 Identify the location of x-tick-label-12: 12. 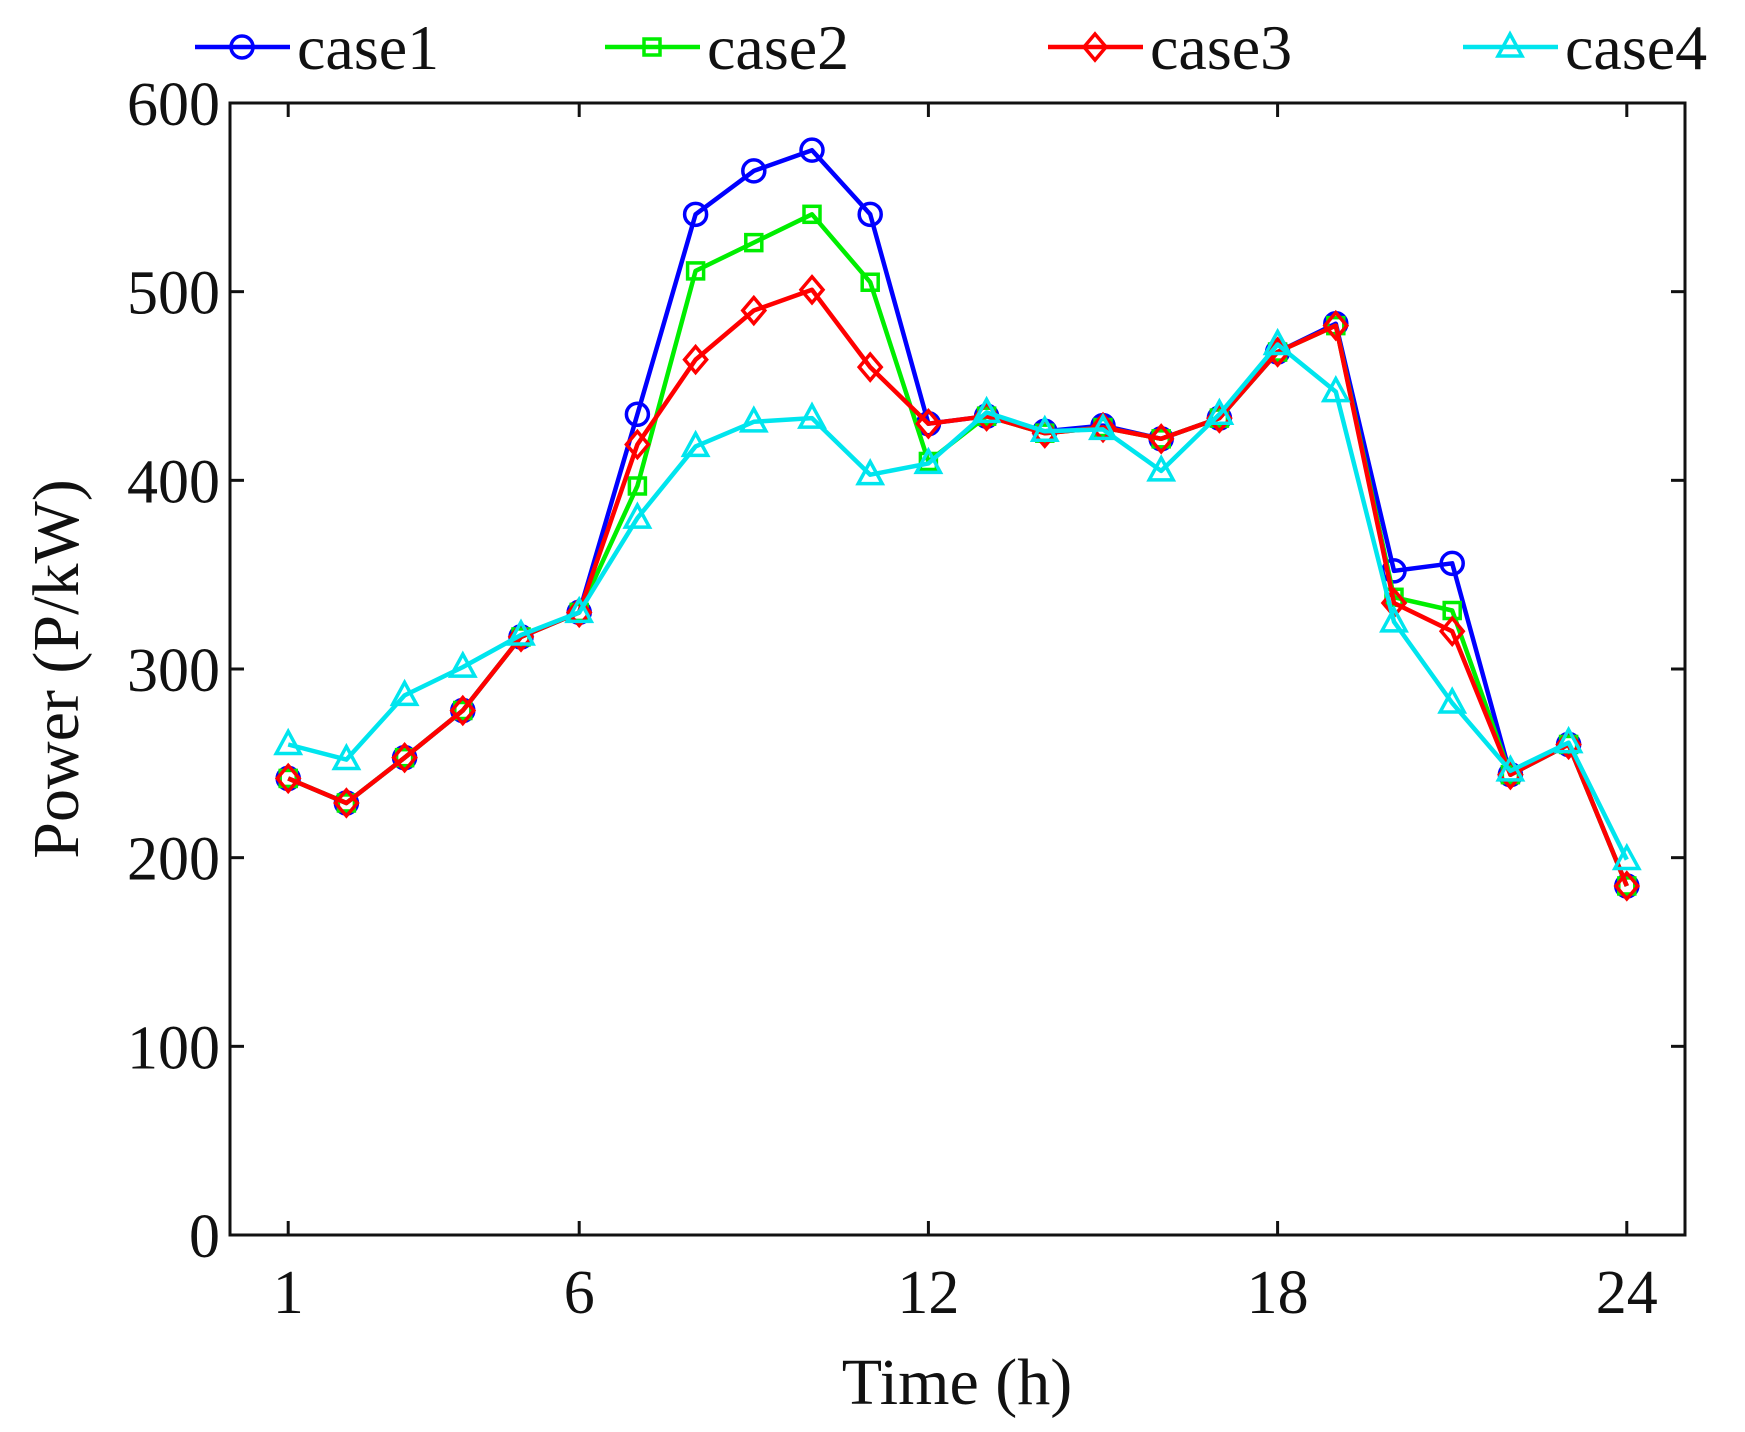
(928, 1293).